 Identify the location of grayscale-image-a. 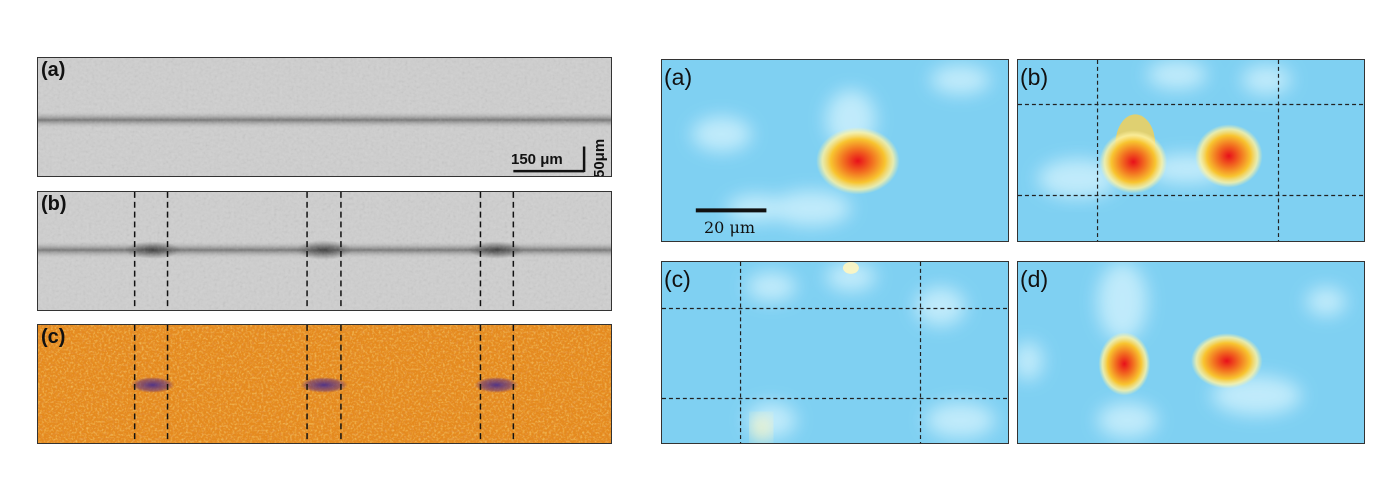
(324, 117).